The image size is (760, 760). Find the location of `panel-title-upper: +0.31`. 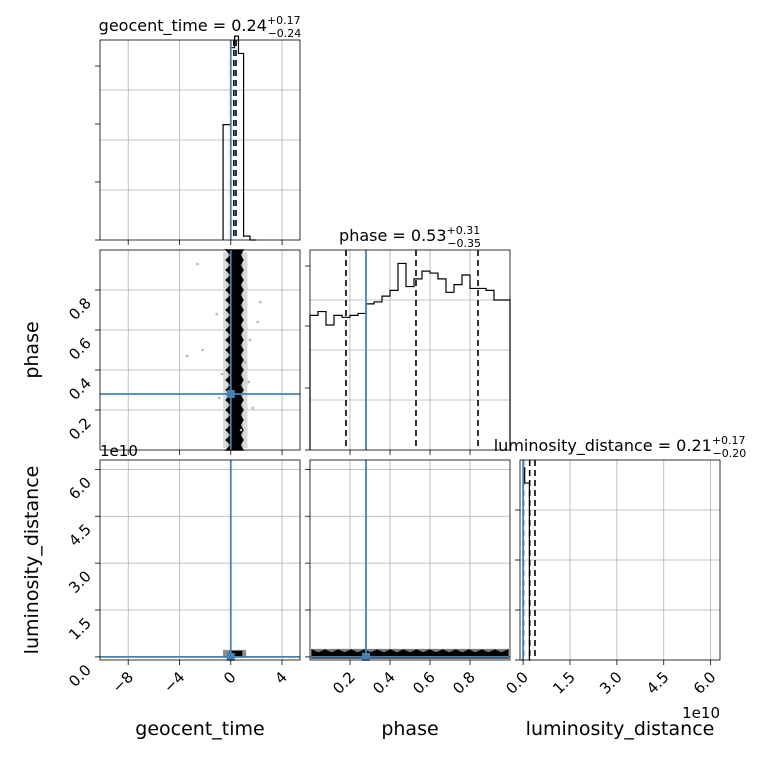

panel-title-upper: +0.31 is located at coordinates (464, 230).